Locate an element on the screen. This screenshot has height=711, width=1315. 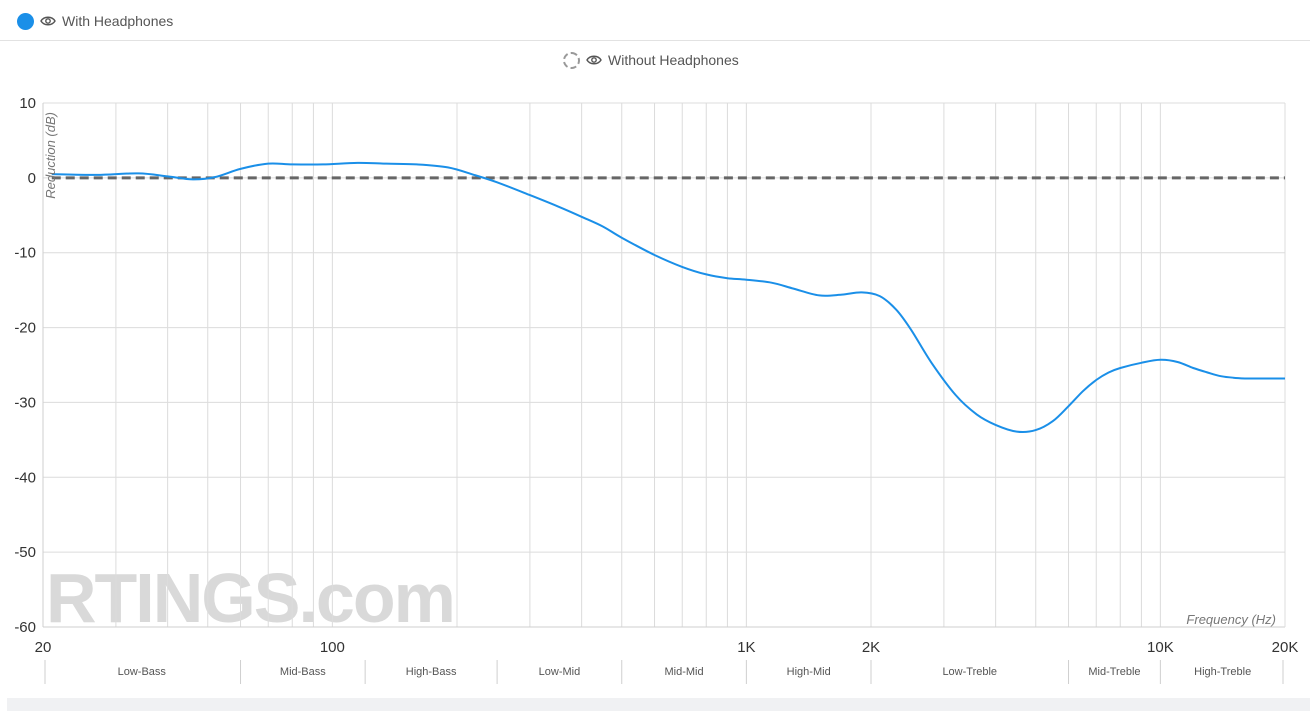
band-label: High-Bass is located at coordinates (431, 672).